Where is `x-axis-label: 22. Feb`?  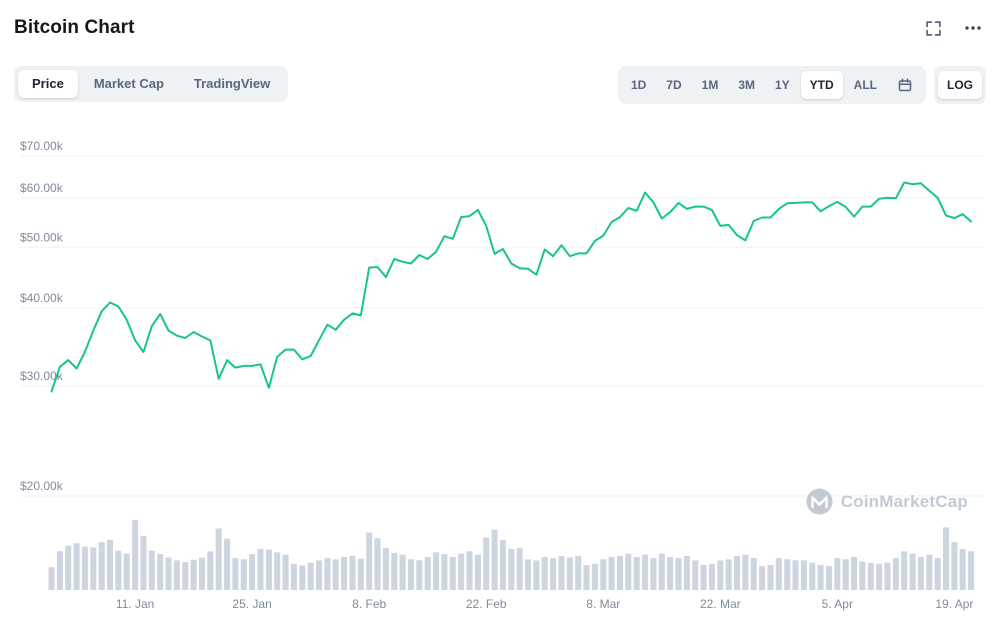
x-axis-label: 22. Feb is located at coordinates (486, 604).